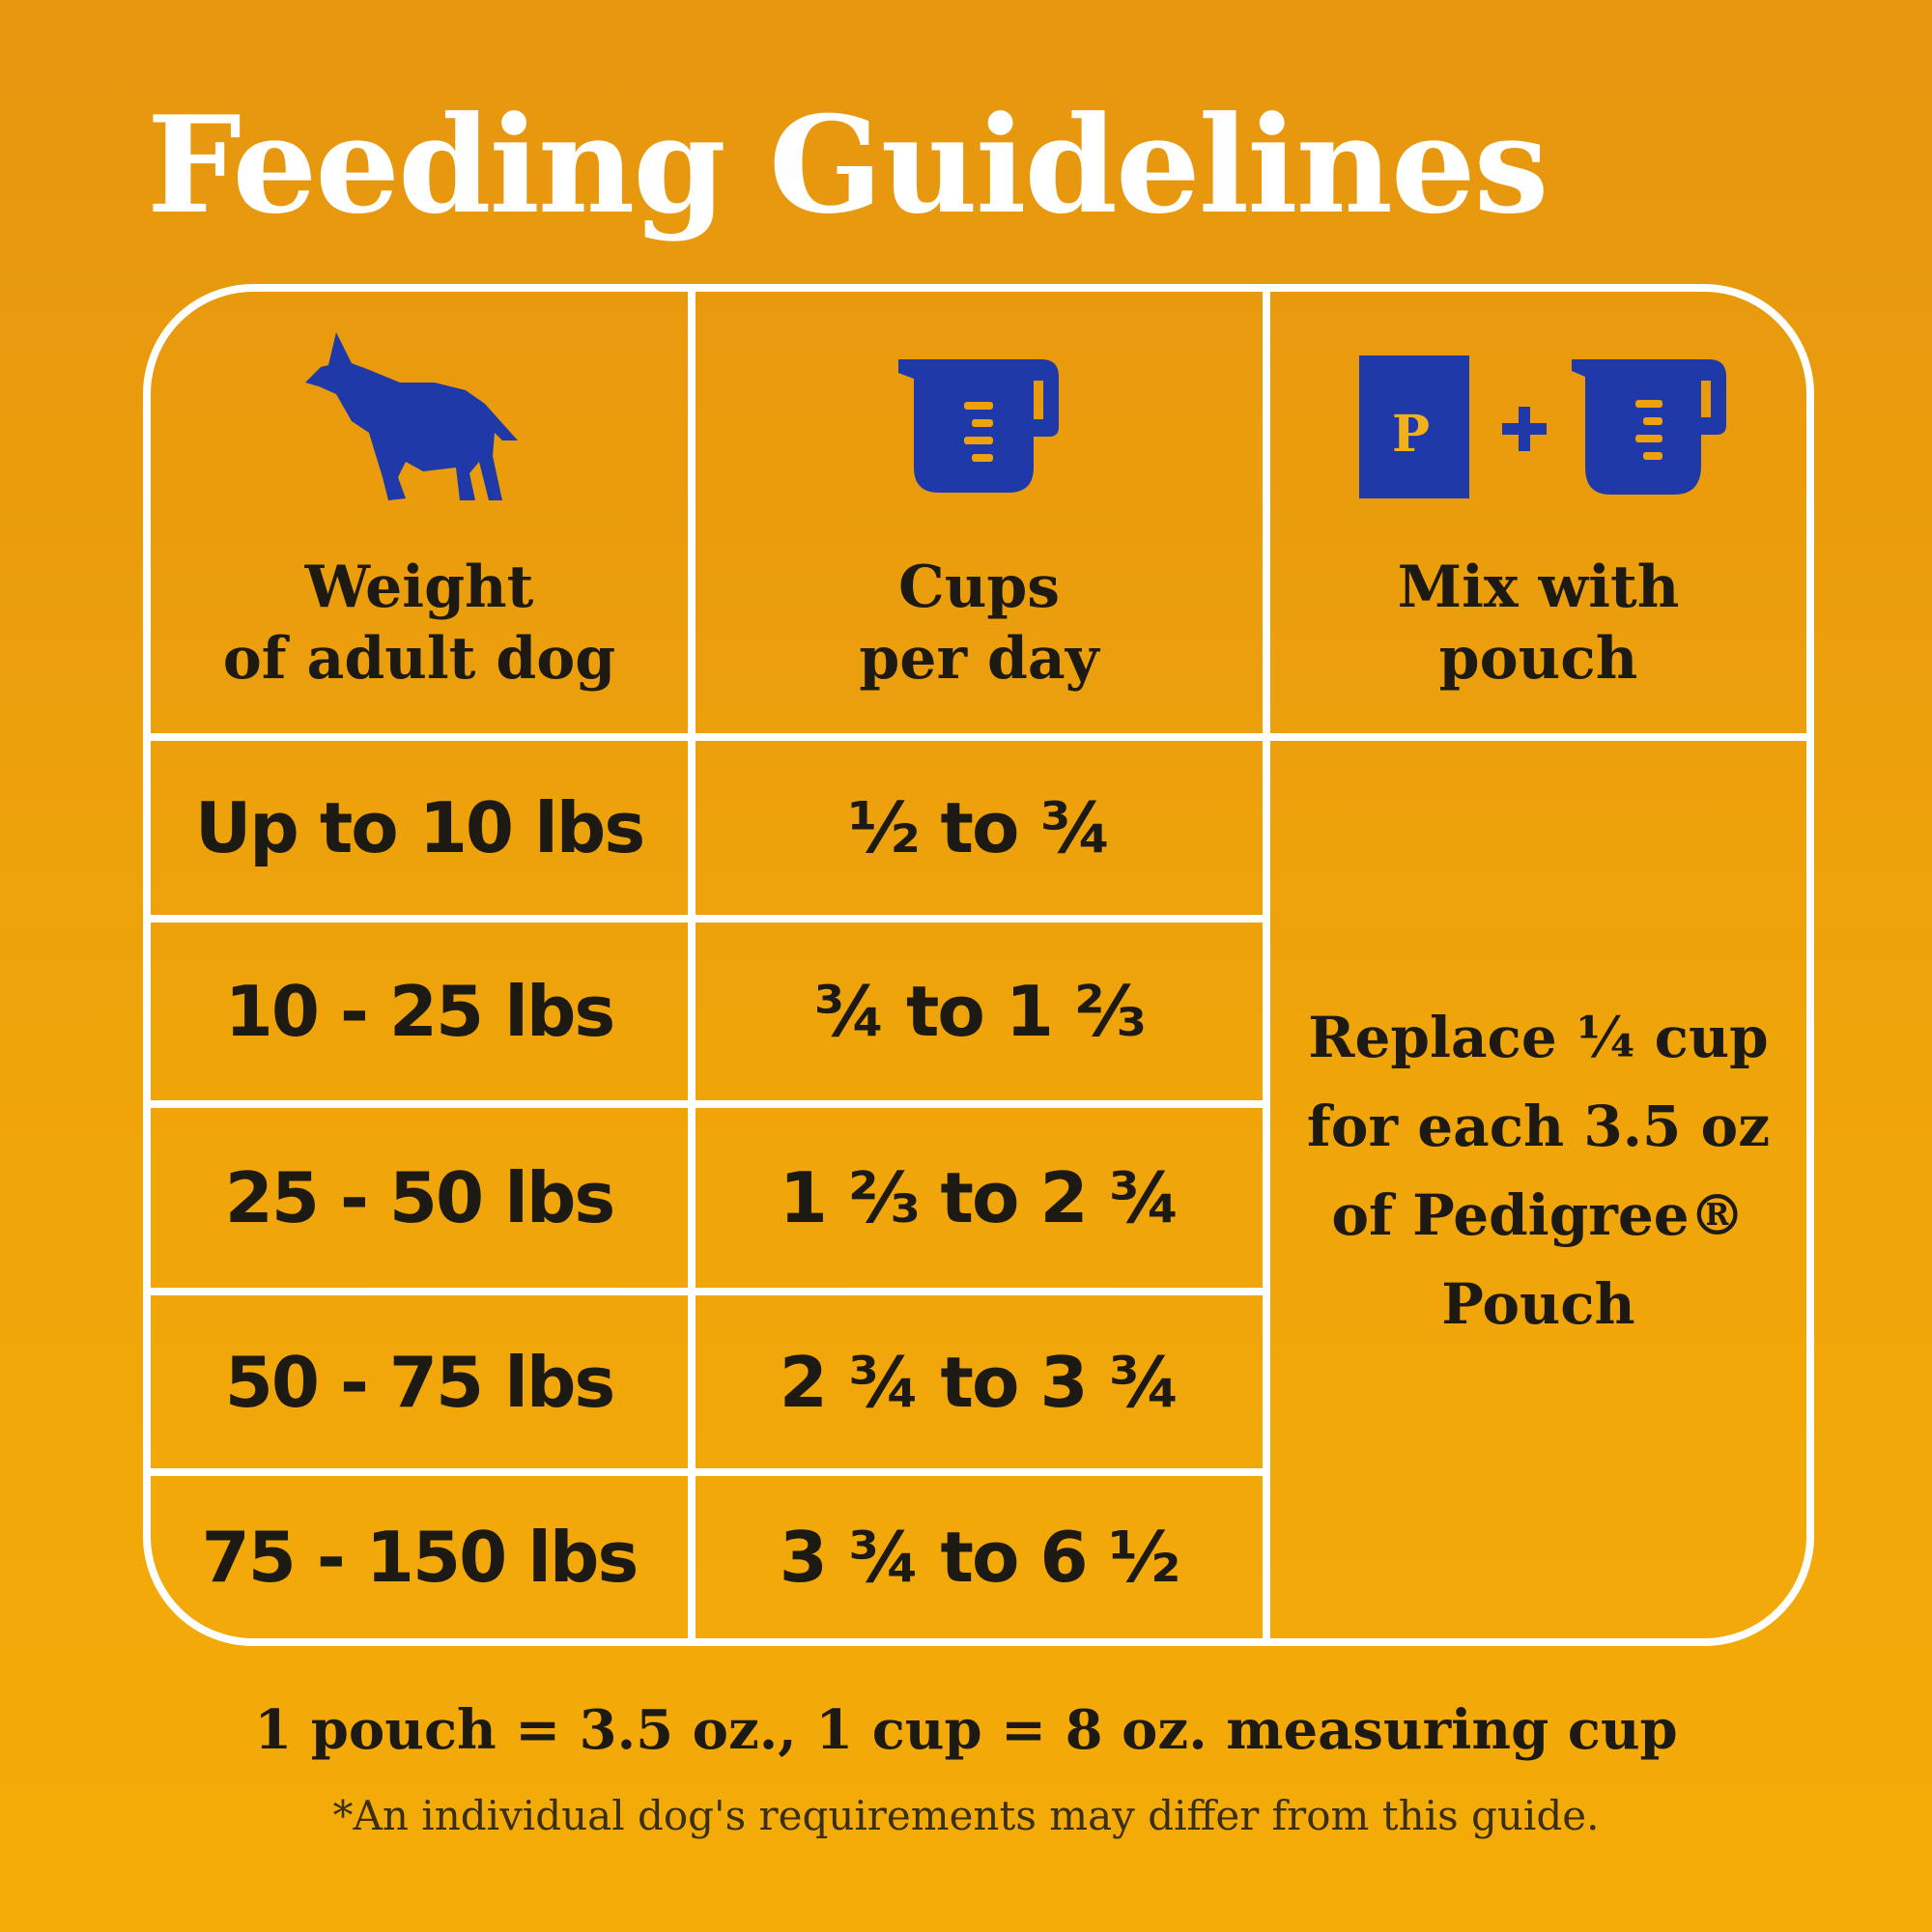 The width and height of the screenshot is (1932, 1932). What do you see at coordinates (1411, 434) in the screenshot?
I see `pouch-letter: P` at bounding box center [1411, 434].